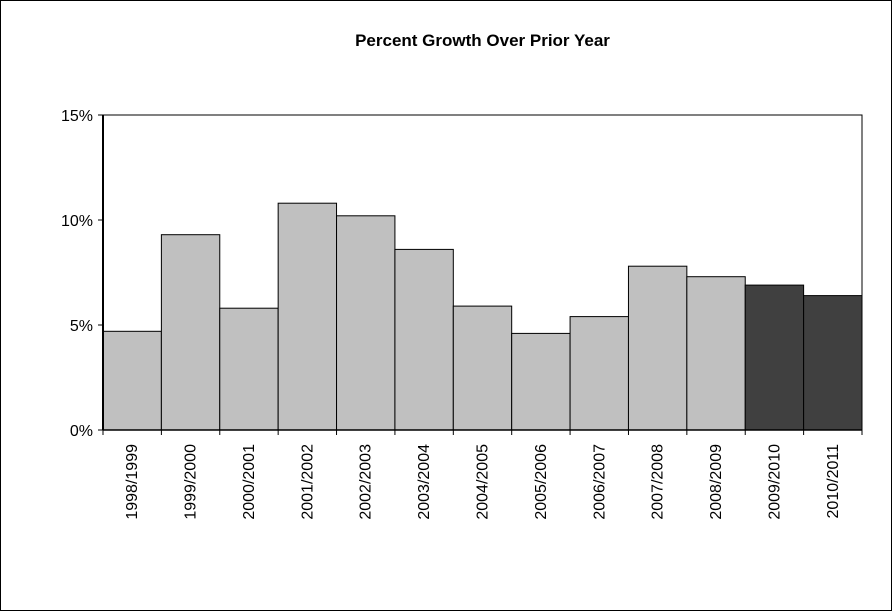 This screenshot has width=892, height=611. I want to click on x-tick-label: 2010/2011, so click(833, 481).